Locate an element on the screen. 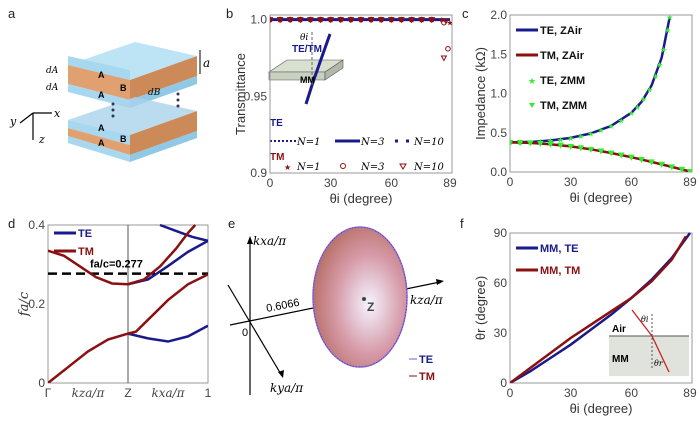 This screenshot has width=700, height=421. x-tick-label: Γ is located at coordinates (48, 393).